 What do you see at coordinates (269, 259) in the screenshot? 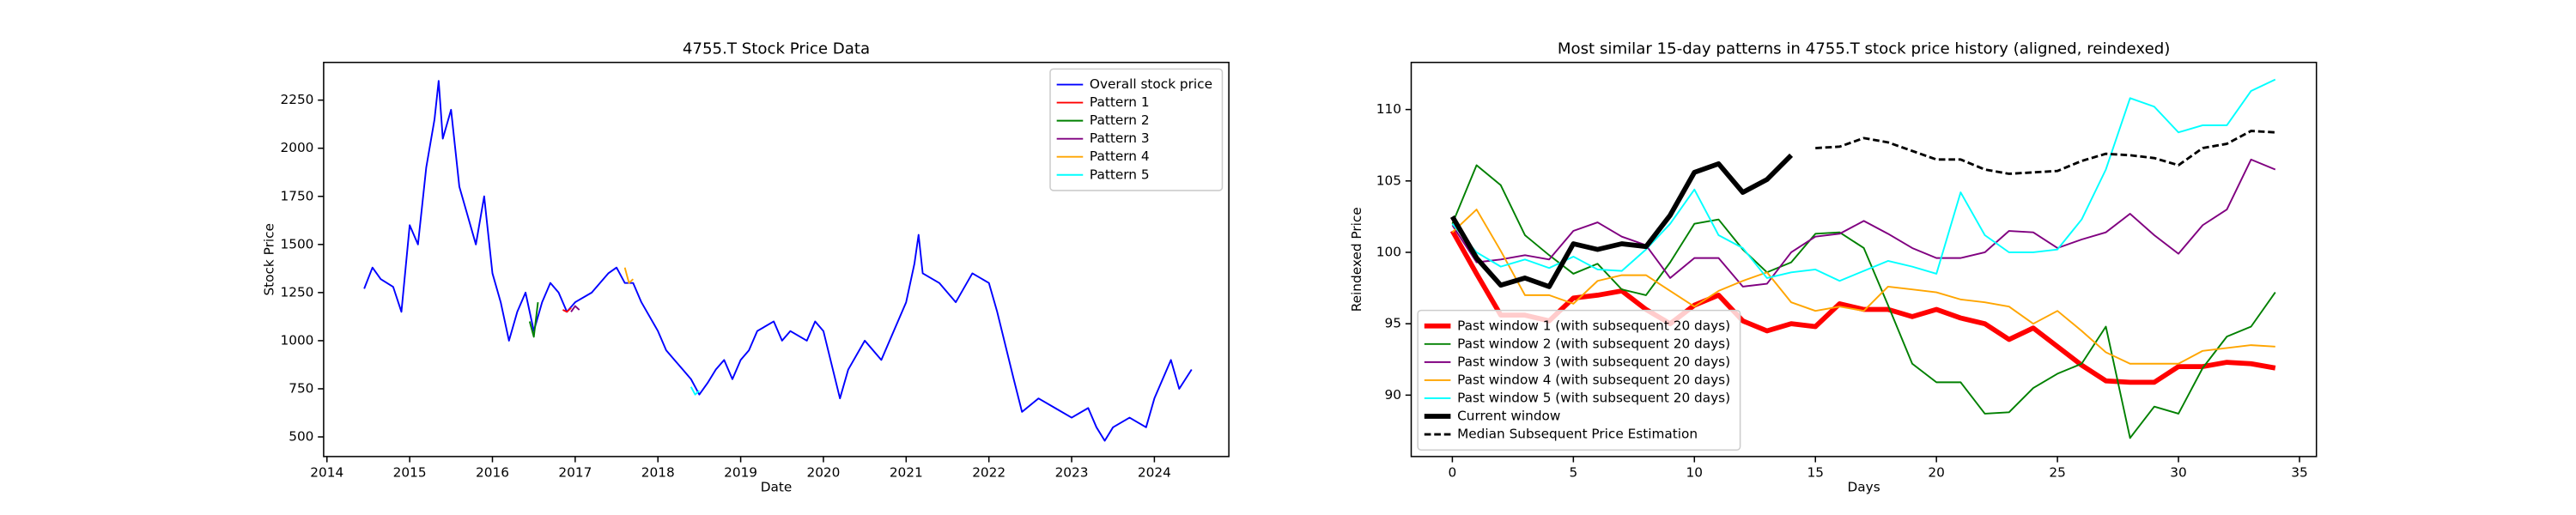
I see `y-axis-label: Stock Price` at bounding box center [269, 259].